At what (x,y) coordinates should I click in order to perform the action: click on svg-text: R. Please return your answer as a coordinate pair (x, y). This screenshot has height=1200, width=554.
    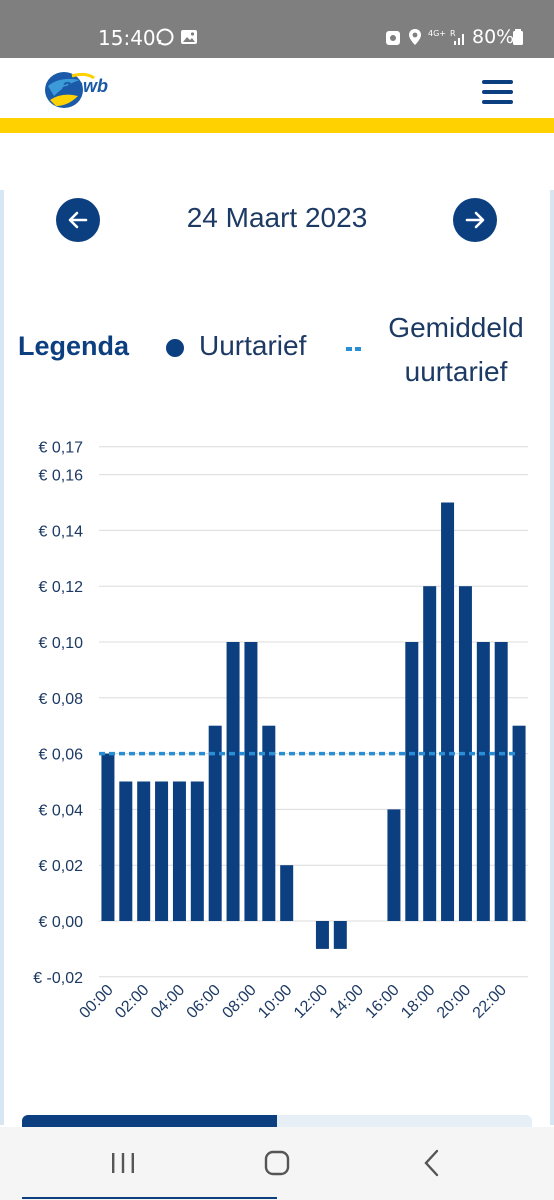
    Looking at the image, I should click on (453, 33).